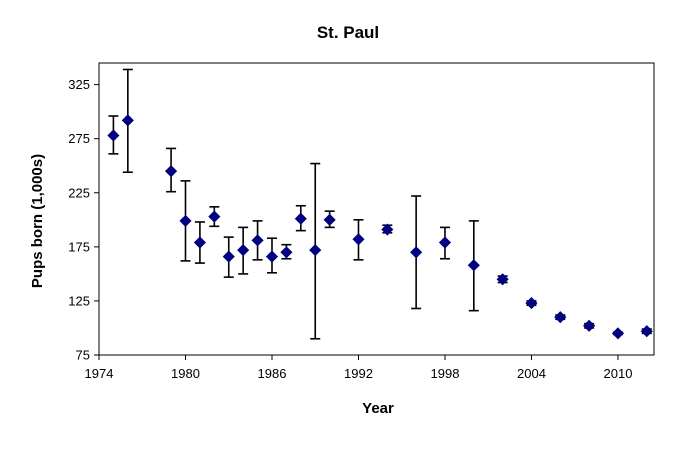 The image size is (696, 451). What do you see at coordinates (358, 373) in the screenshot?
I see `x-tick-label: 1992` at bounding box center [358, 373].